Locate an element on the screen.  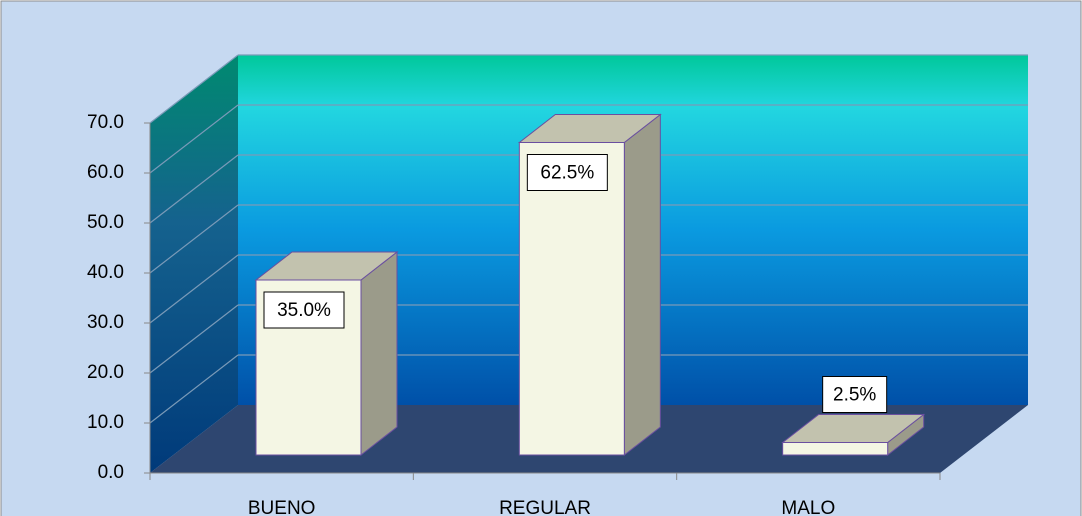
y-tick-label: 40.0 is located at coordinates (105, 272).